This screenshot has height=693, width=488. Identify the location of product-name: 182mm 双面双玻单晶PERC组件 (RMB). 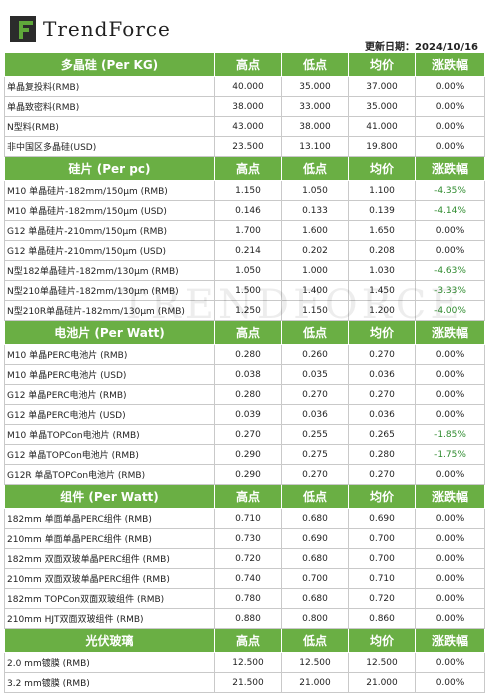
(109, 558).